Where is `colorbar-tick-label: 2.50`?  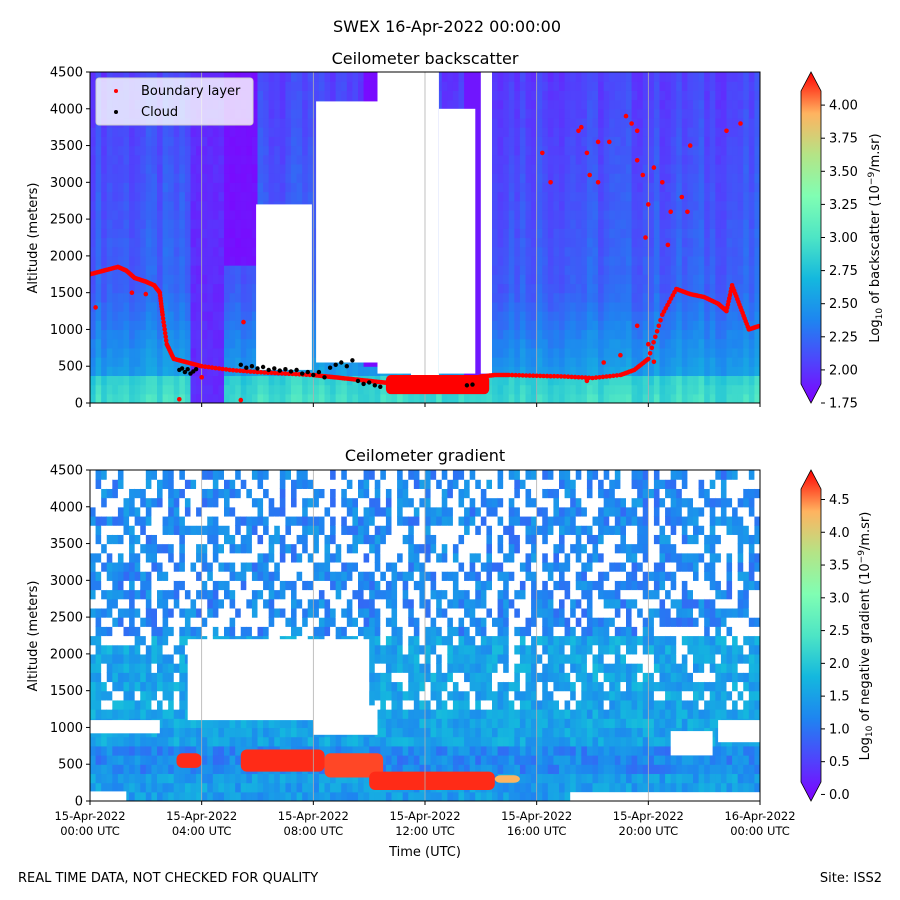 colorbar-tick-label: 2.50 is located at coordinates (843, 304).